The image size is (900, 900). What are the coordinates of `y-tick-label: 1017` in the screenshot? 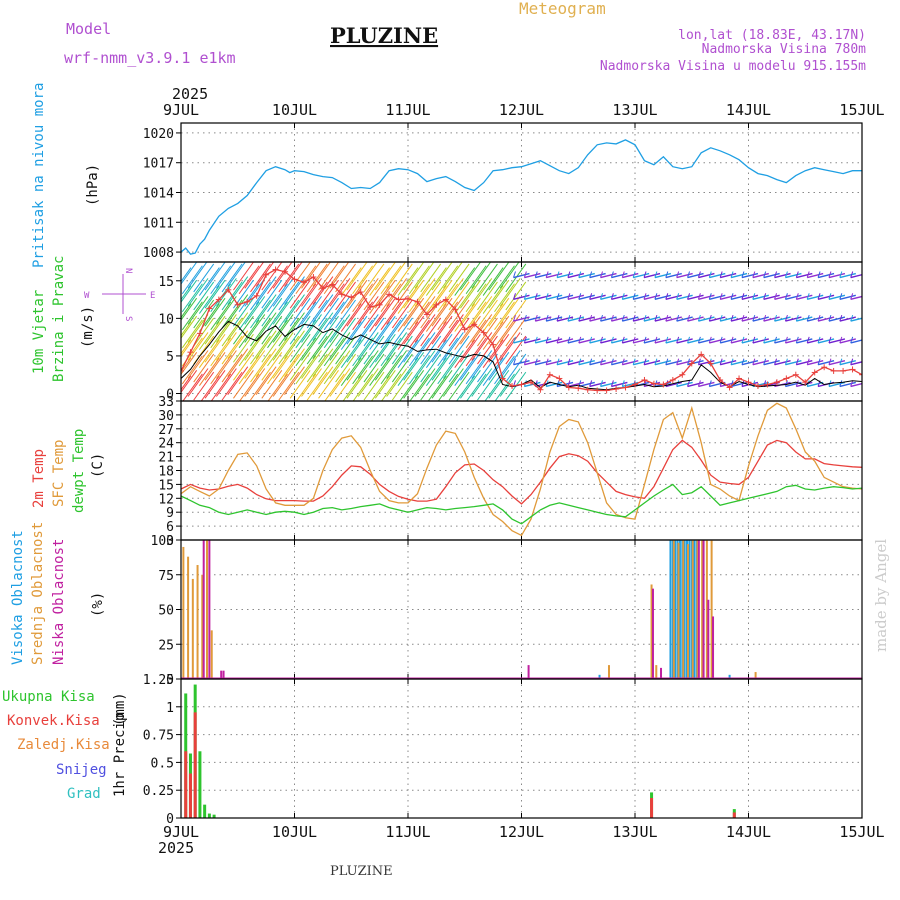 It's located at (158, 164).